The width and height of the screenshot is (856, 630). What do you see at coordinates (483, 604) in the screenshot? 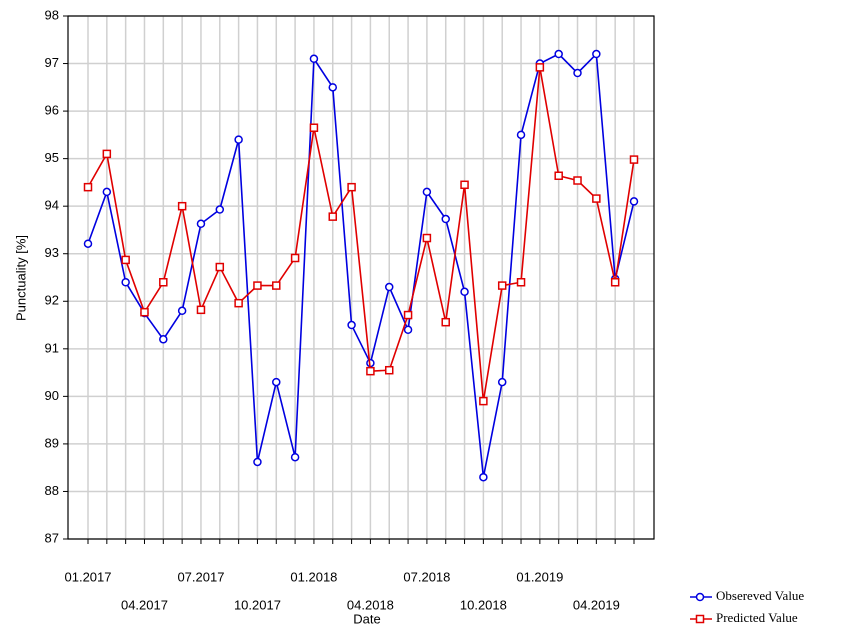
I see `x-tick-label: 10.2018` at bounding box center [483, 604].